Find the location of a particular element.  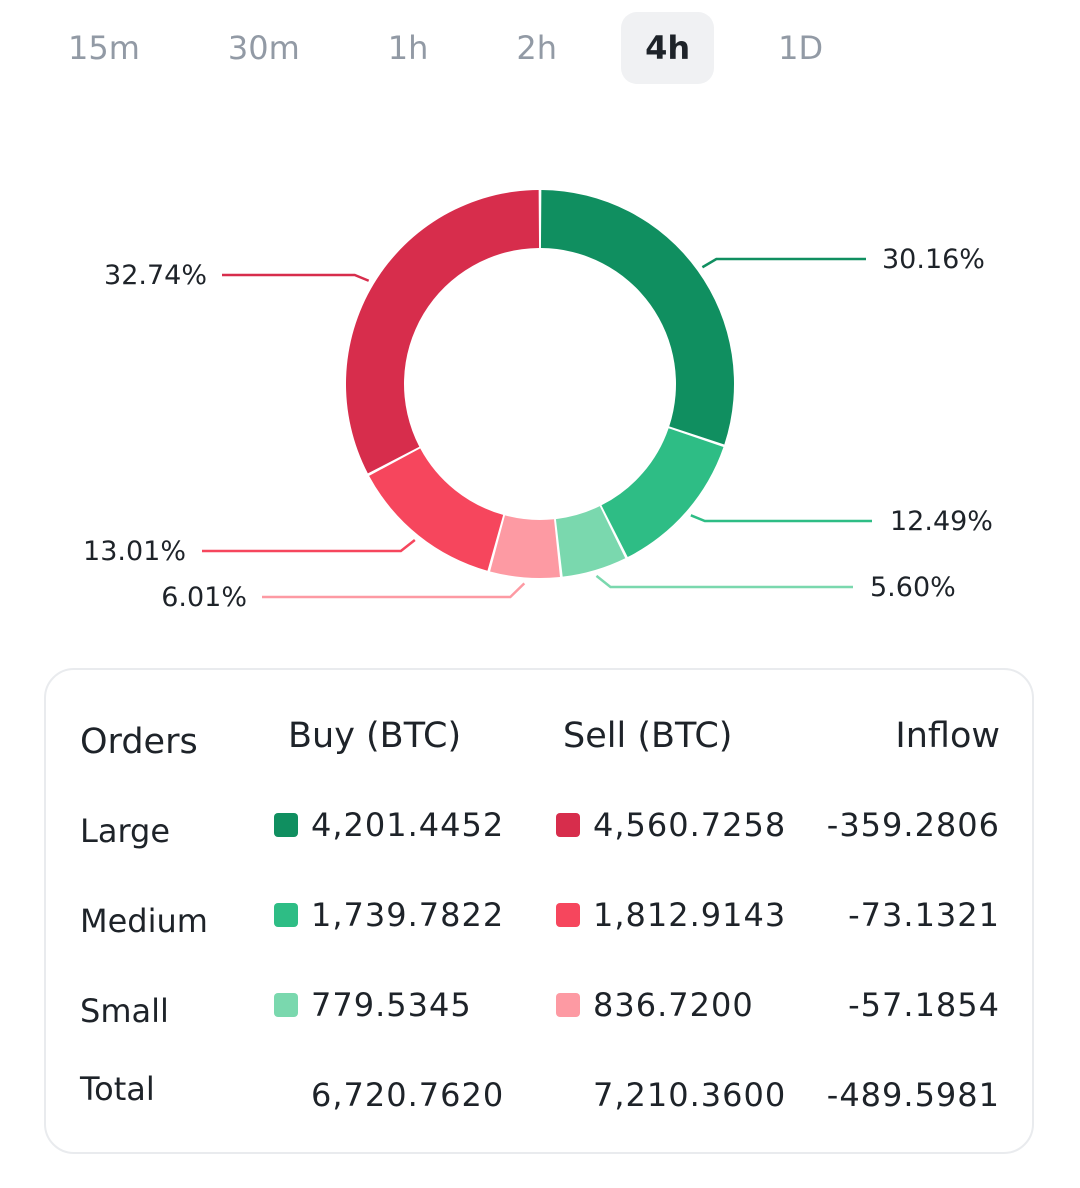

buy-total-value: 6,720.7620 is located at coordinates (408, 1095).